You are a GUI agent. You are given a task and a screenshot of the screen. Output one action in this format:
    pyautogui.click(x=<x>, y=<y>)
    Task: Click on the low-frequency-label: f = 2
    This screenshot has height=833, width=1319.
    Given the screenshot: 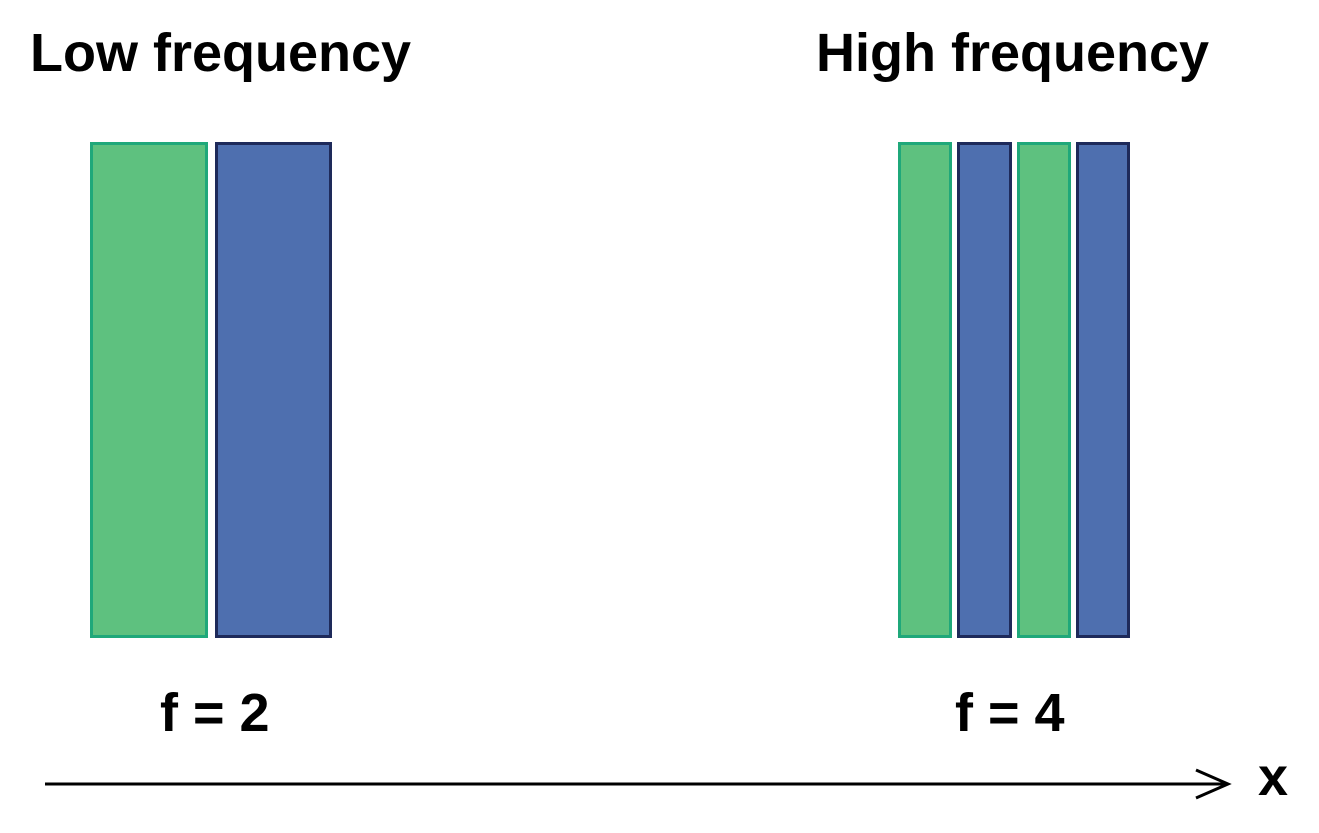 What is the action you would take?
    pyautogui.click(x=215, y=713)
    